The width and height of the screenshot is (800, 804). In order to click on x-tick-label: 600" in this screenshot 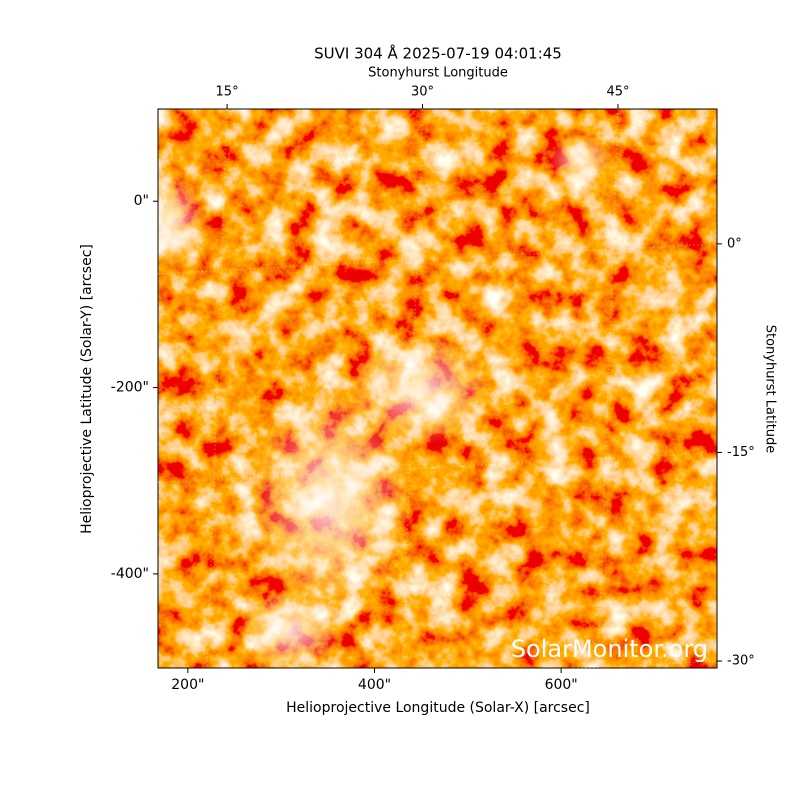, I will do `click(561, 685)`.